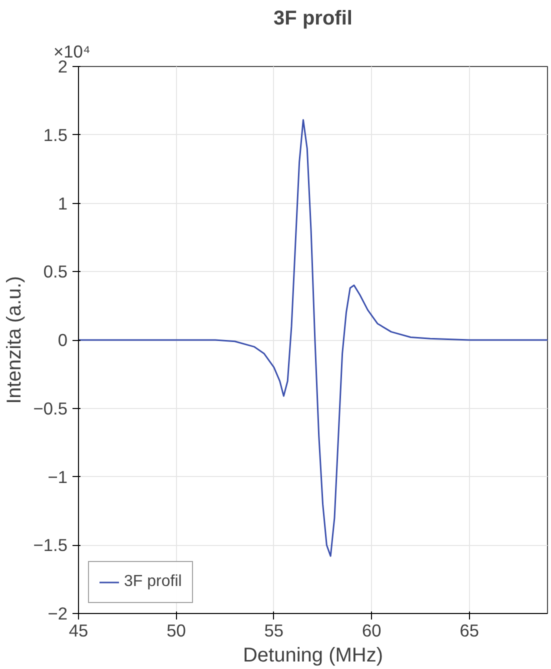  What do you see at coordinates (176, 630) in the screenshot?
I see `x-tick-label: 50` at bounding box center [176, 630].